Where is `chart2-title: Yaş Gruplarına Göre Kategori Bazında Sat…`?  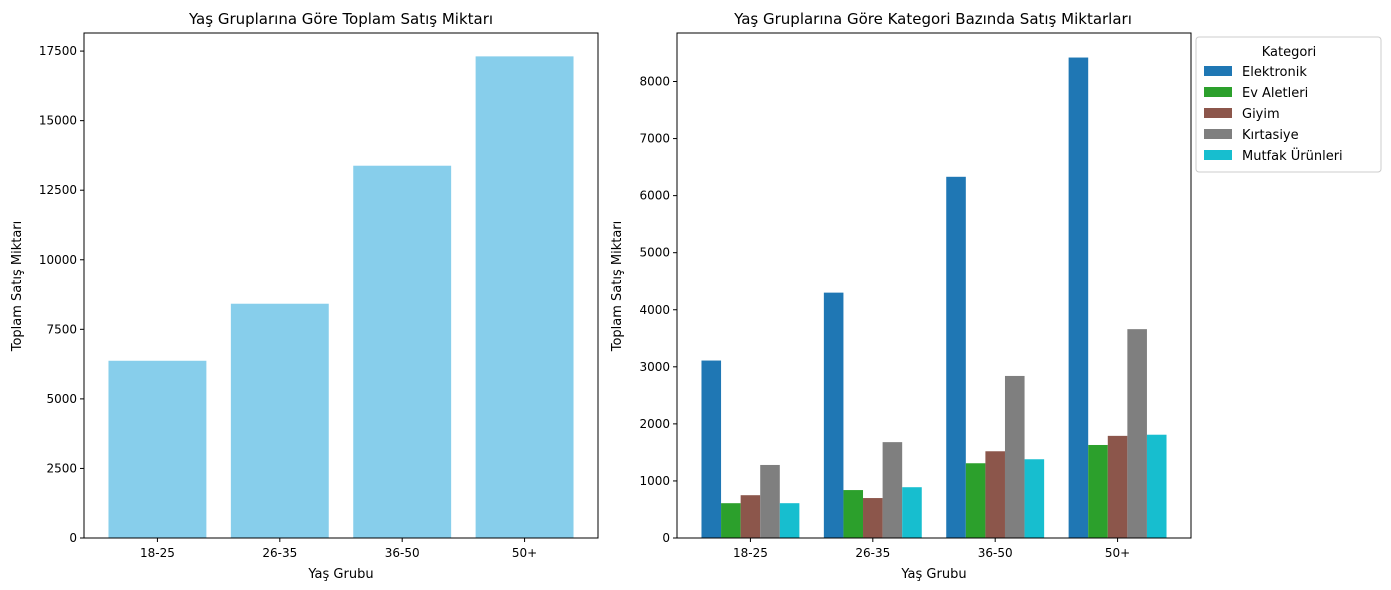 chart2-title: Yaş Gruplarına Göre Kategori Bazında Sat… is located at coordinates (932, 19).